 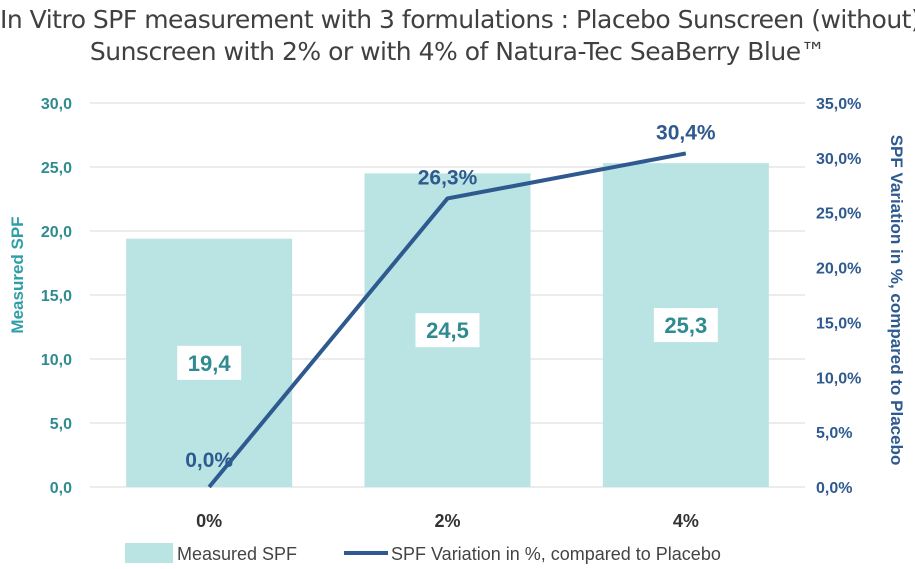 I want to click on left-axis-ticks: 0,0 5,0 10,0 15,0 20,0 25,0 30,0, so click(x=56, y=296).